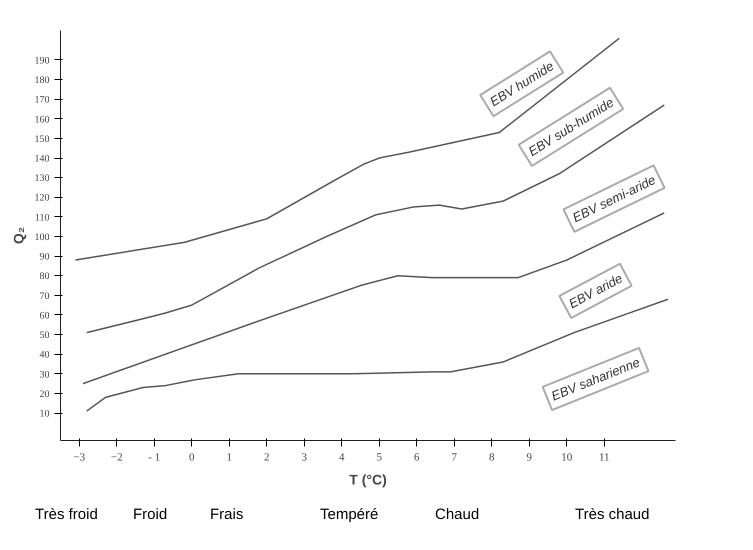 The image size is (753, 550). What do you see at coordinates (154, 458) in the screenshot?
I see `x-tick-label: - 1` at bounding box center [154, 458].